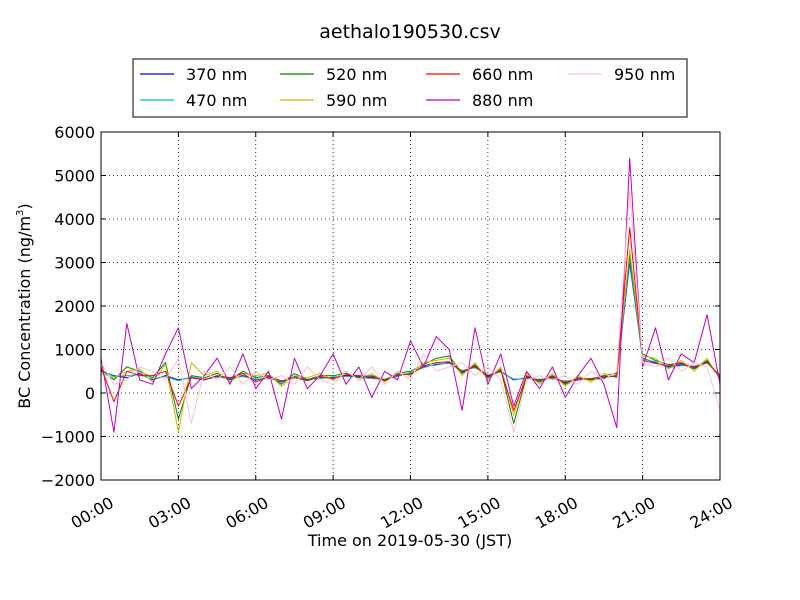 This screenshot has height=600, width=800. I want to click on y-tick-label: 5000, so click(74, 176).